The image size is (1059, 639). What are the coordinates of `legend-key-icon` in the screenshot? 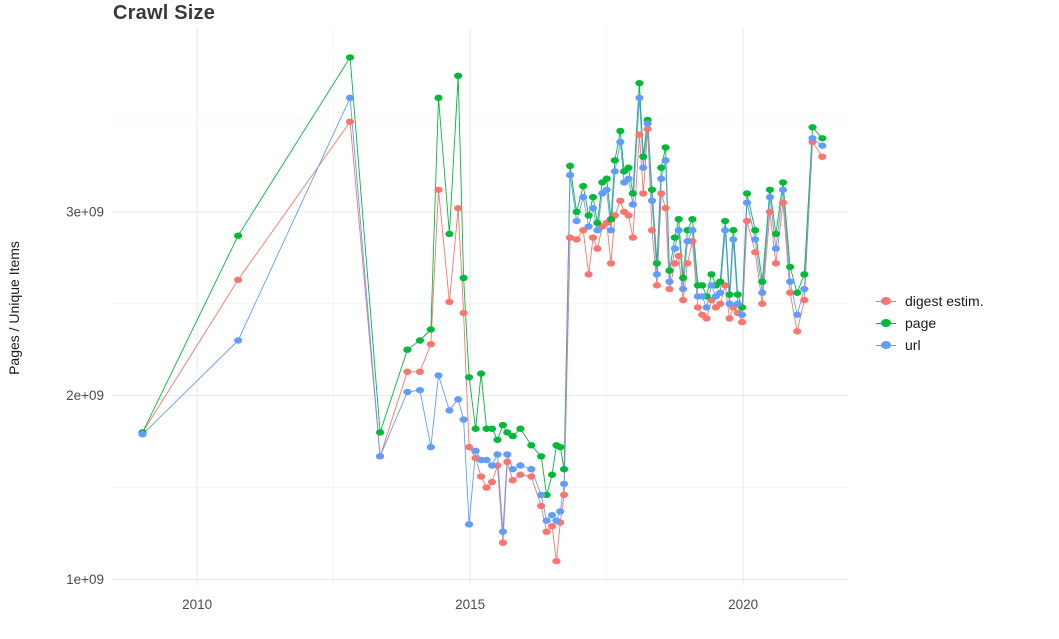 It's located at (886, 345).